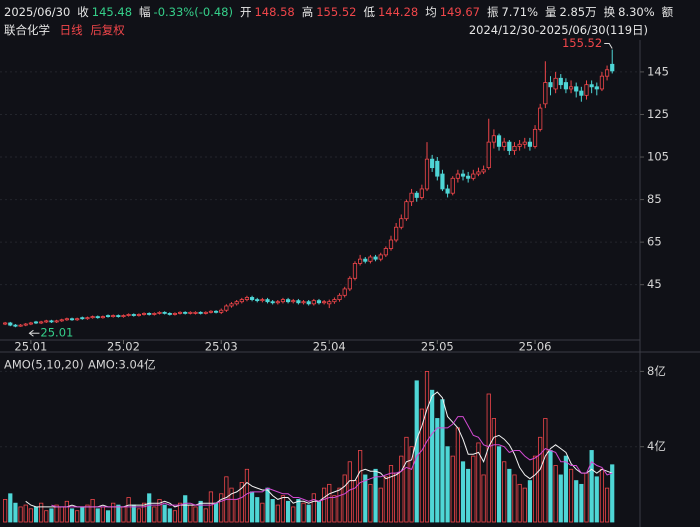 The image size is (700, 527). I want to click on y-tick-label: 105, so click(658, 157).